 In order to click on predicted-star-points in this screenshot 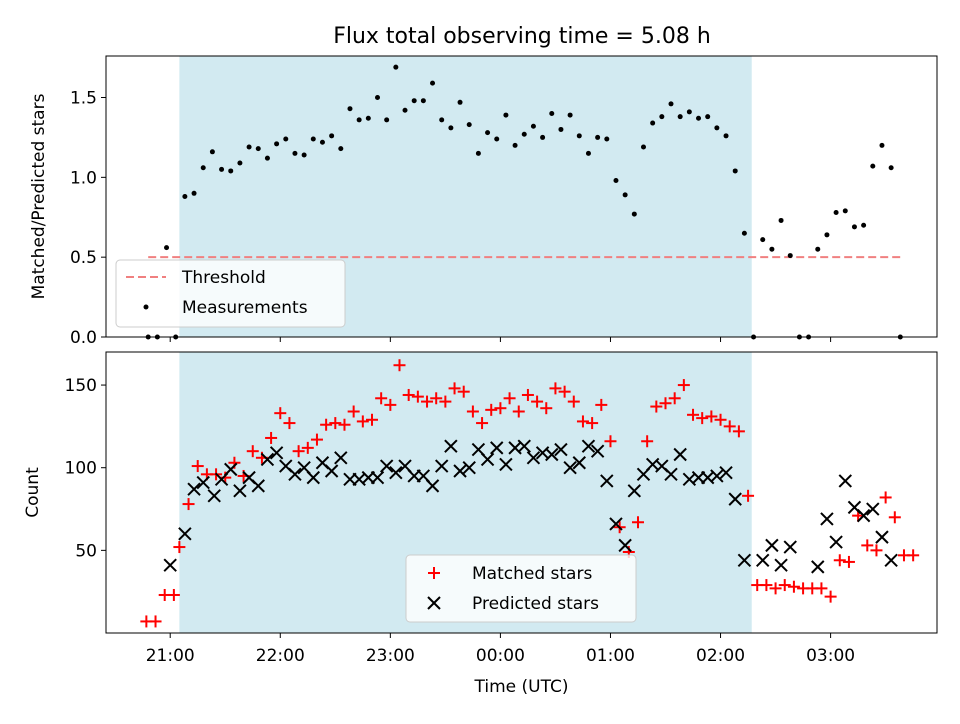, I will do `click(530, 506)`.